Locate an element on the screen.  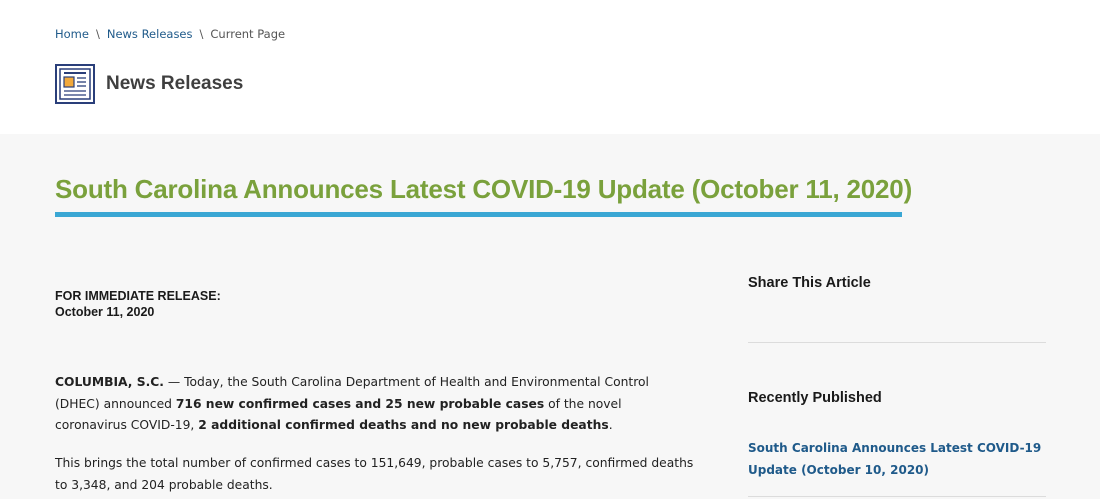
breadcrumb-home-link: Home is located at coordinates (72, 34).